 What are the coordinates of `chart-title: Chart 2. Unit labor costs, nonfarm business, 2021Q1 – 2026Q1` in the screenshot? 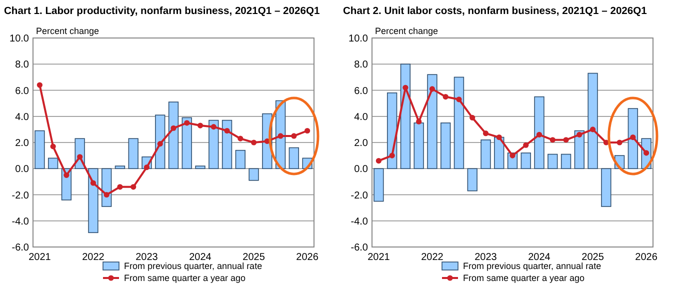 It's located at (495, 11).